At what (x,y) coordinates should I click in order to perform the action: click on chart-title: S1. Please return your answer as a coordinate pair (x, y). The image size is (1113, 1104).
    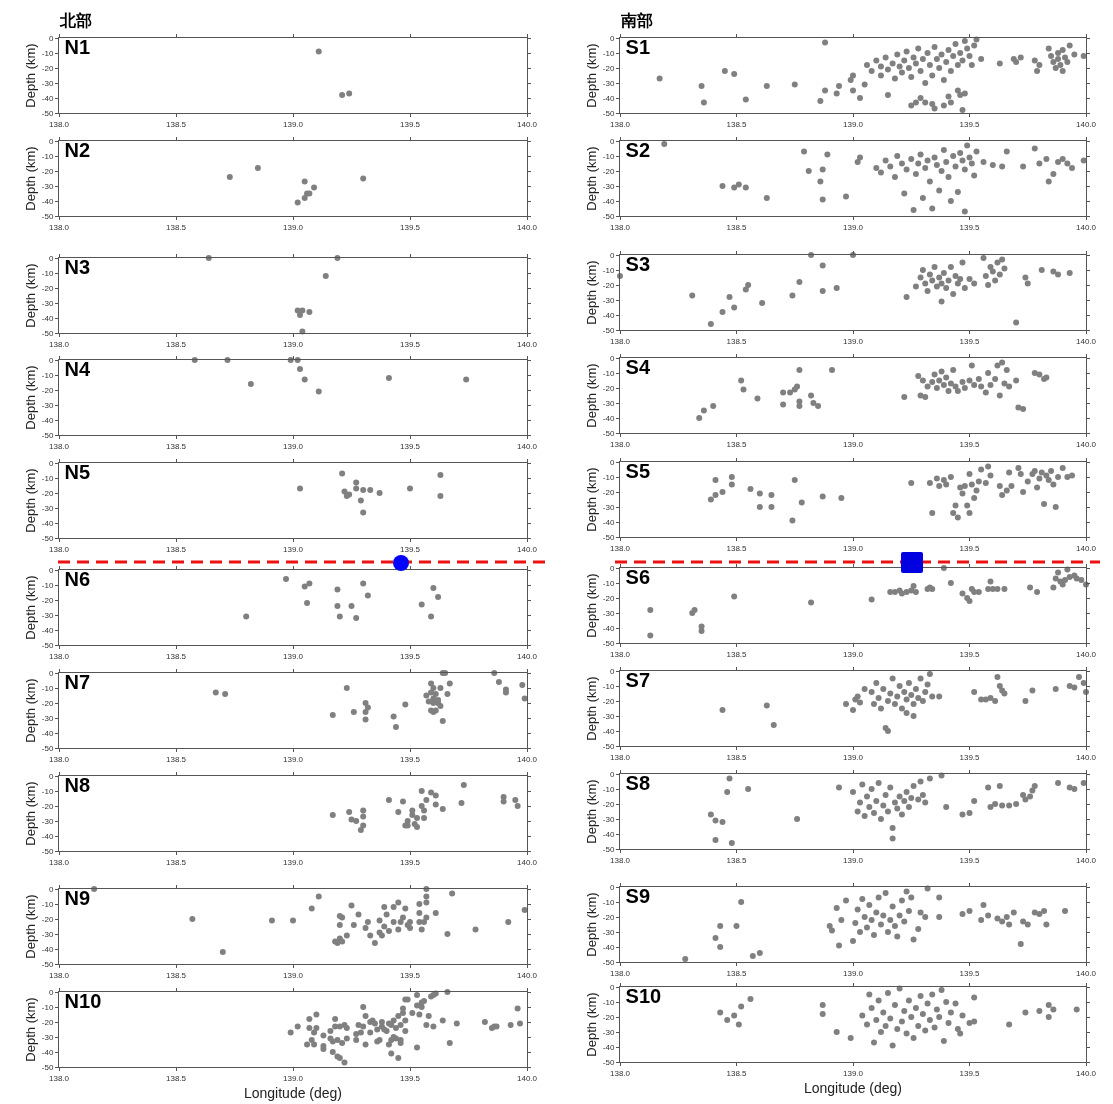
    Looking at the image, I should click on (638, 47).